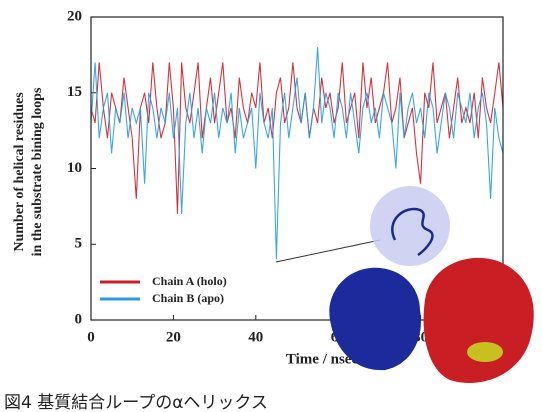 Image resolution: width=543 pixels, height=412 pixels. What do you see at coordinates (328, 251) in the screenshot?
I see `annotation-pointer` at bounding box center [328, 251].